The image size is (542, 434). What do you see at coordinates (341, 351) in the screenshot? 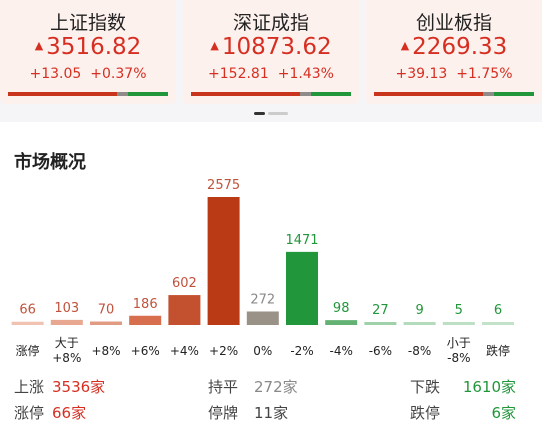
I see `category-label: -4%` at bounding box center [341, 351].